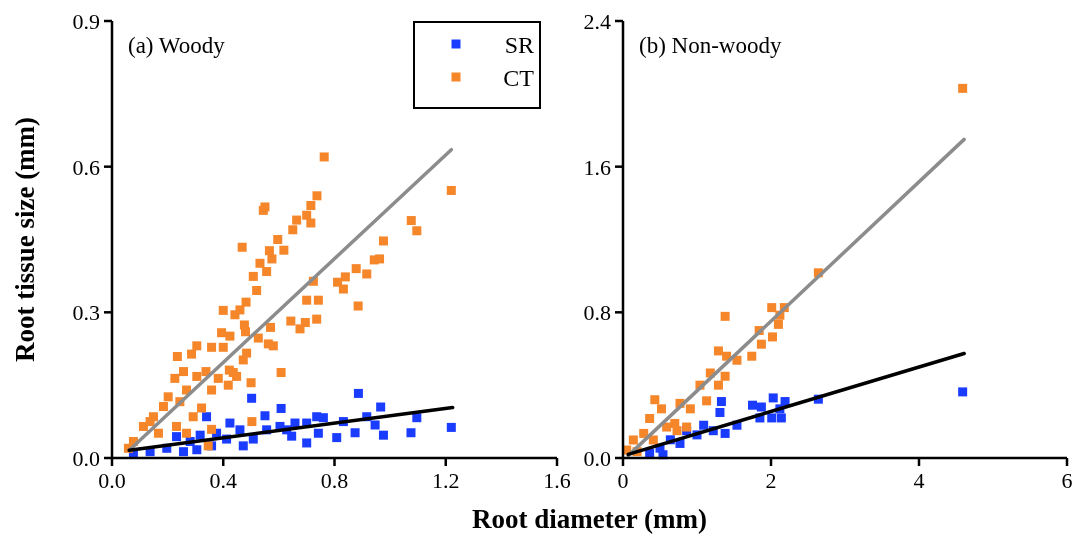  Describe the element at coordinates (519, 45) in the screenshot. I see `legend-label: SR` at that location.